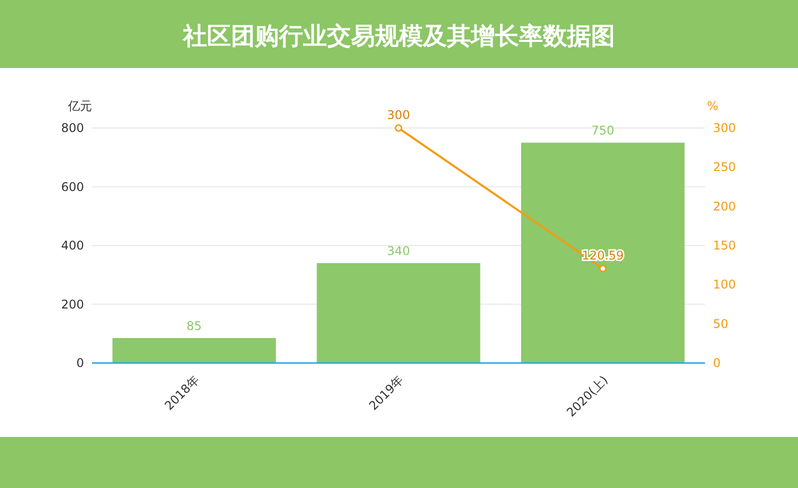 This screenshot has height=488, width=798. Describe the element at coordinates (717, 363) in the screenshot. I see `y2-tick-label: 0` at that location.